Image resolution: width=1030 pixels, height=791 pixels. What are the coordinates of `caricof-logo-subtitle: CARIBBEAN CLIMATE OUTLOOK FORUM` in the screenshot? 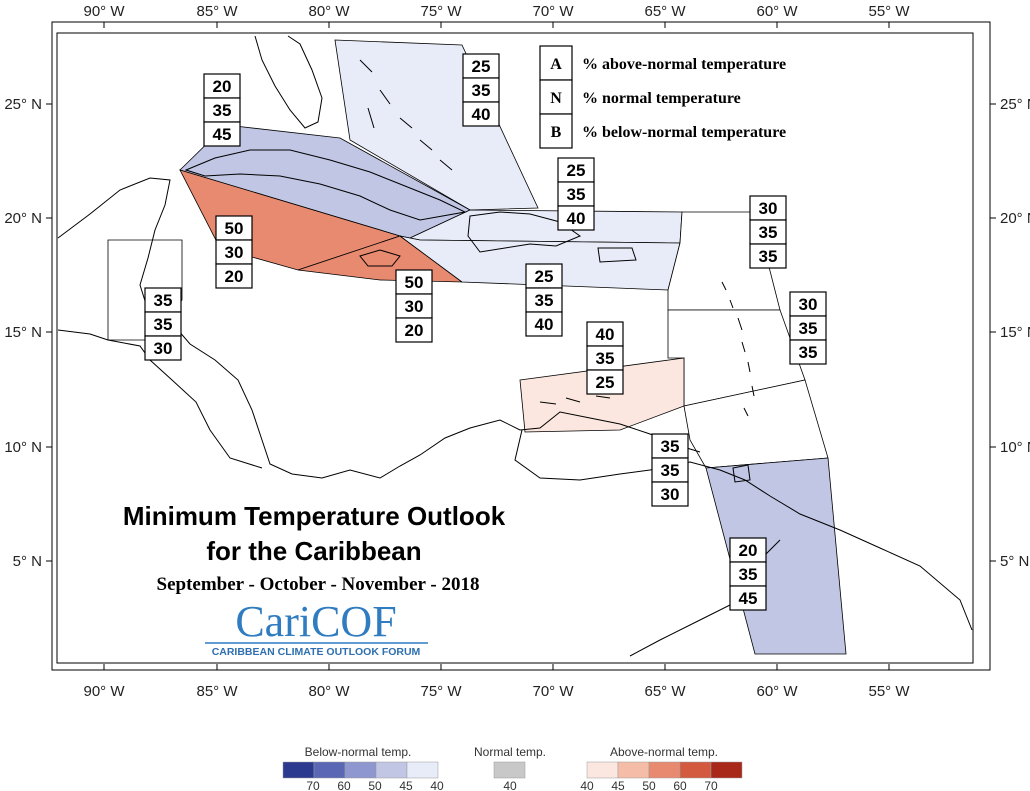 It's located at (316, 652).